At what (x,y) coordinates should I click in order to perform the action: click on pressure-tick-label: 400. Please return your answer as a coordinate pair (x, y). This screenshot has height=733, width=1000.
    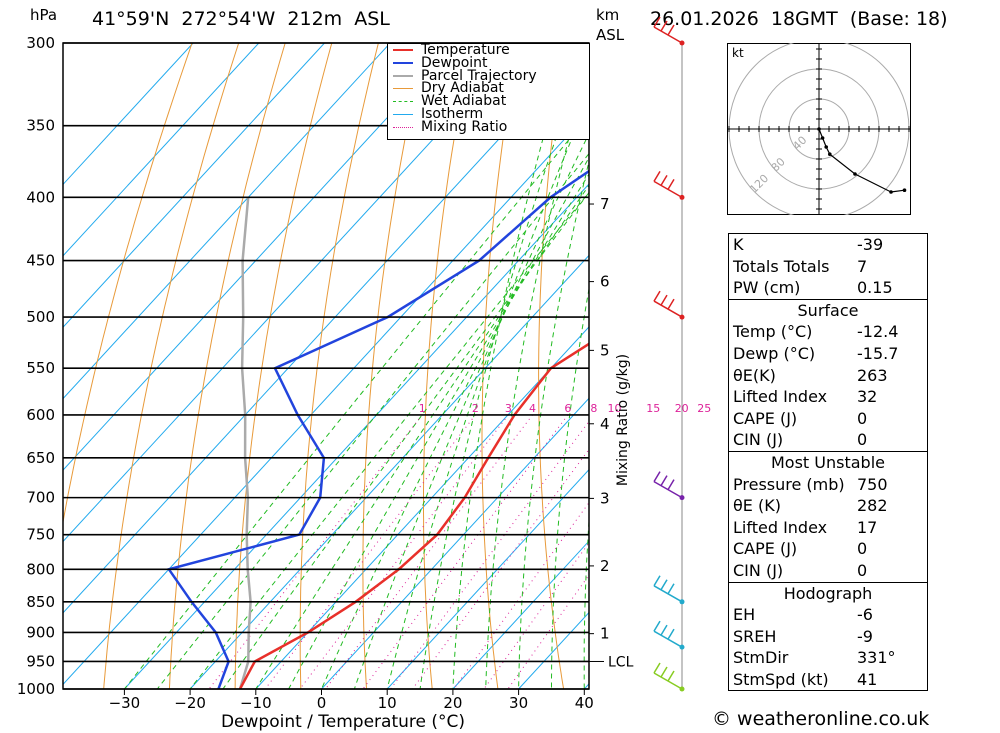
    Looking at the image, I should click on (40, 197).